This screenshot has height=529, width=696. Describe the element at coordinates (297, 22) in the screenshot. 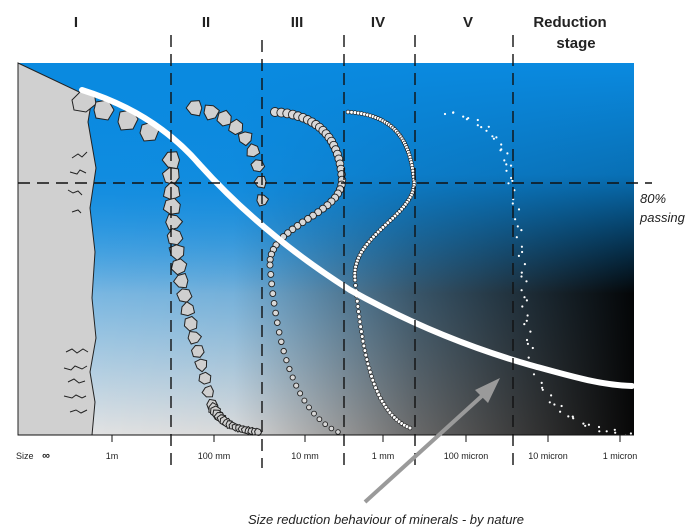

I see `stage-label-3: III` at that location.